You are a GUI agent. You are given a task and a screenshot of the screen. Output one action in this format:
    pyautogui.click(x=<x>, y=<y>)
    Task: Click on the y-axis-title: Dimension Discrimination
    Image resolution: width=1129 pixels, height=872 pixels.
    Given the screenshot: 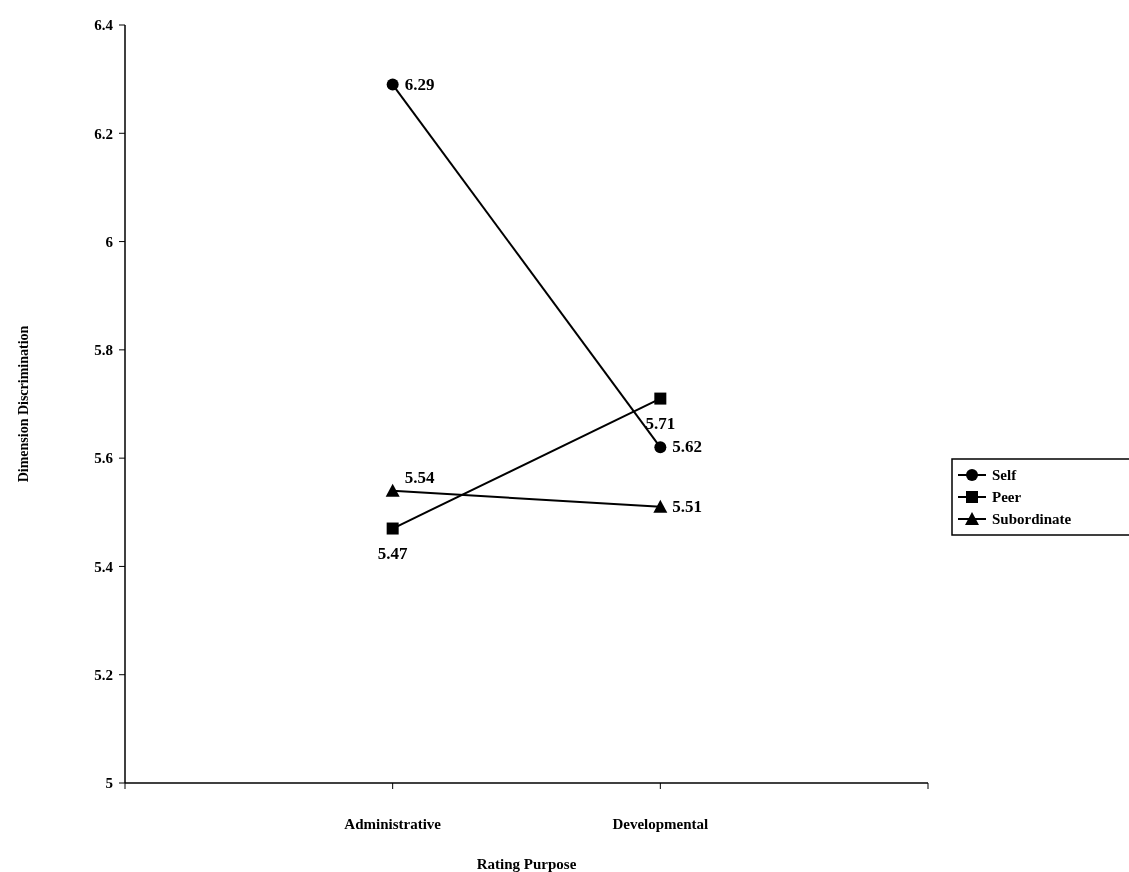 What is the action you would take?
    pyautogui.click(x=23, y=404)
    